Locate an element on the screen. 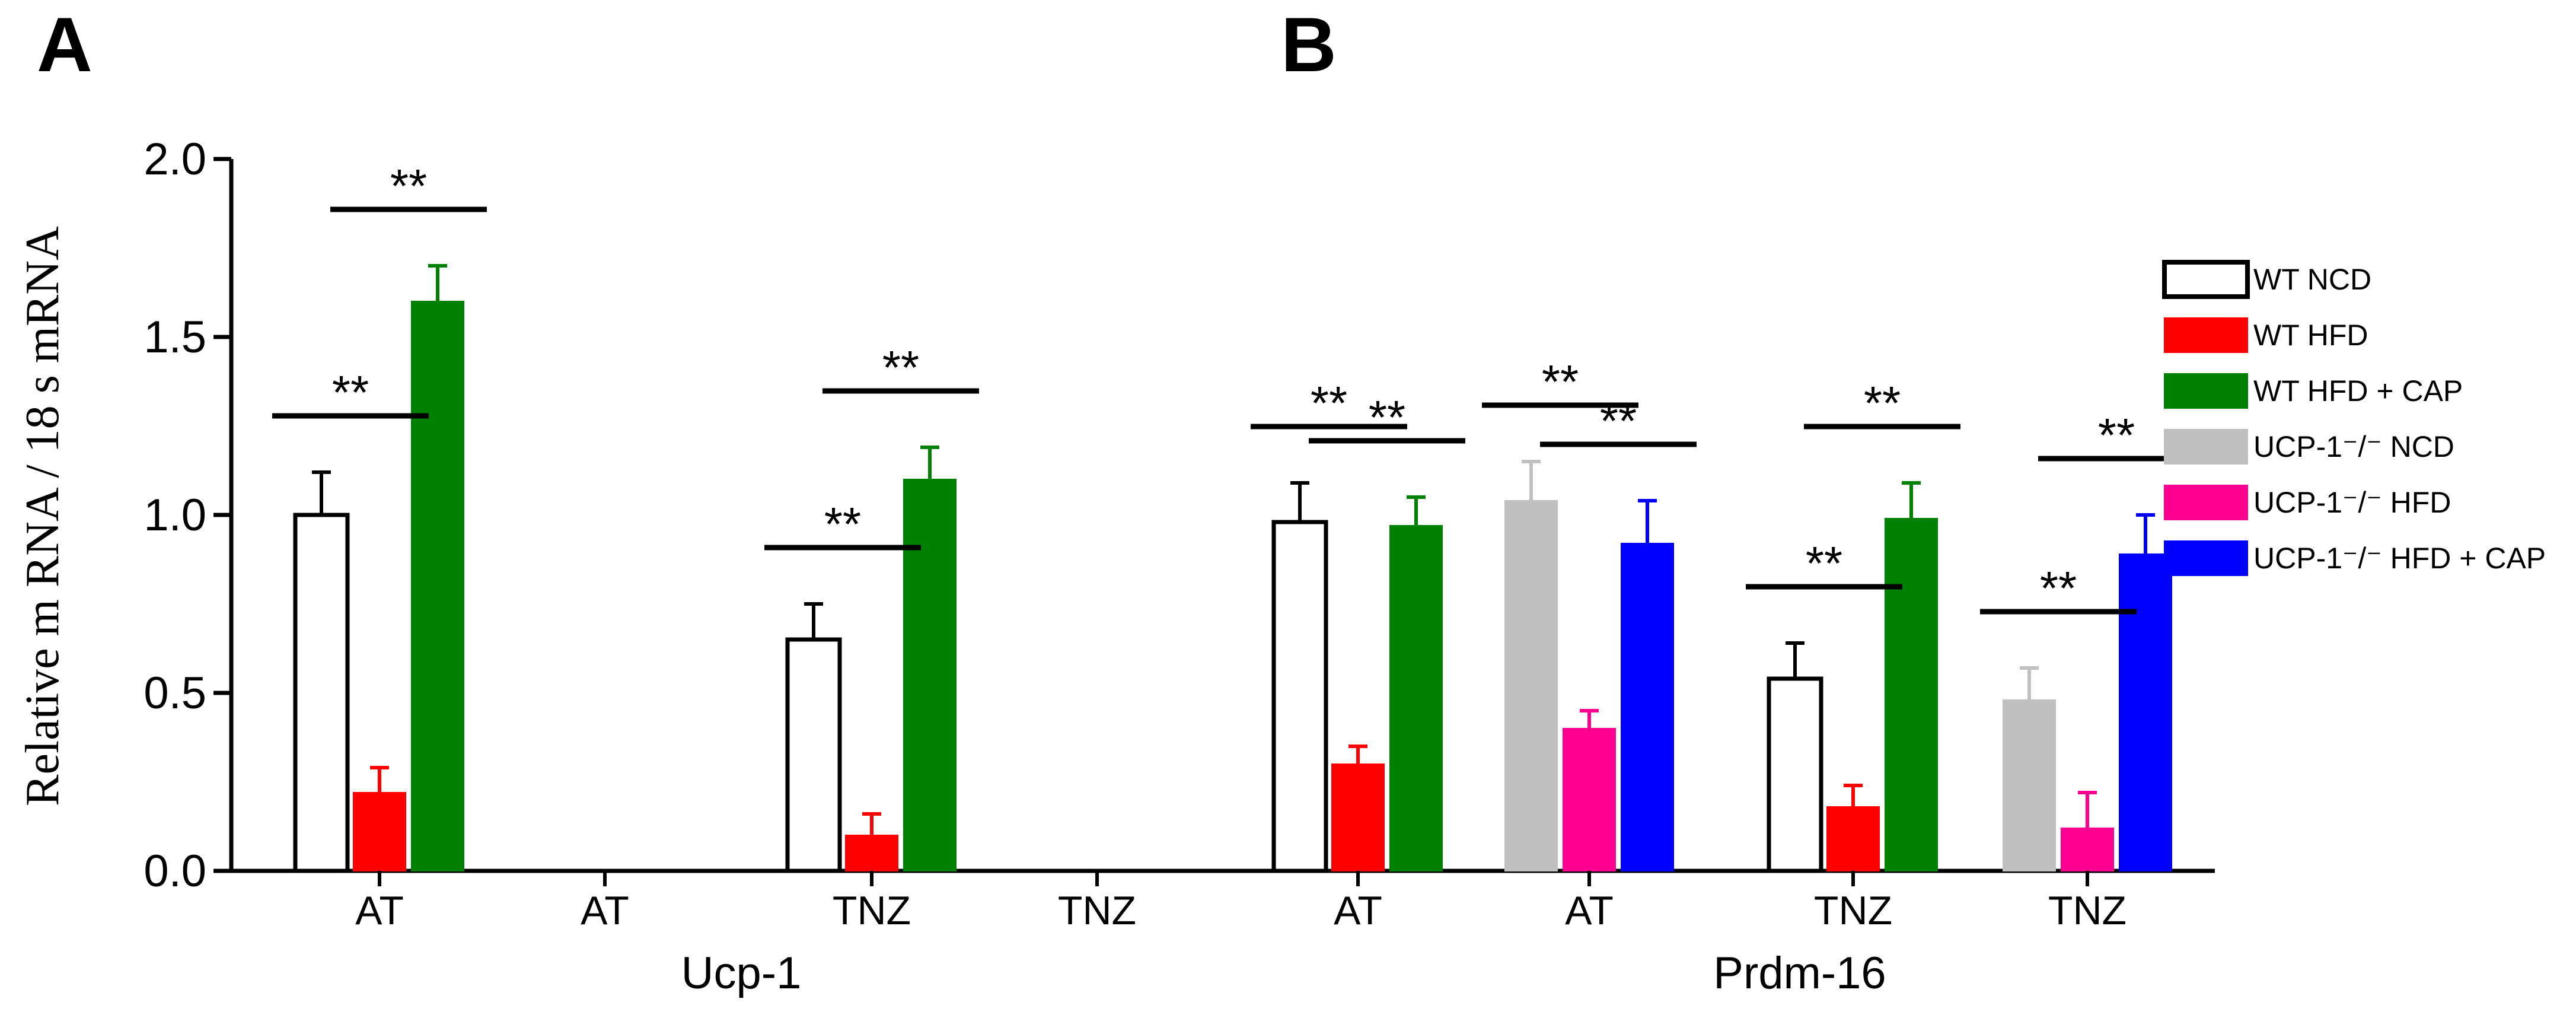 This screenshot has height=1018, width=2576. legend-swatch-ko_hfd is located at coordinates (2206, 502).